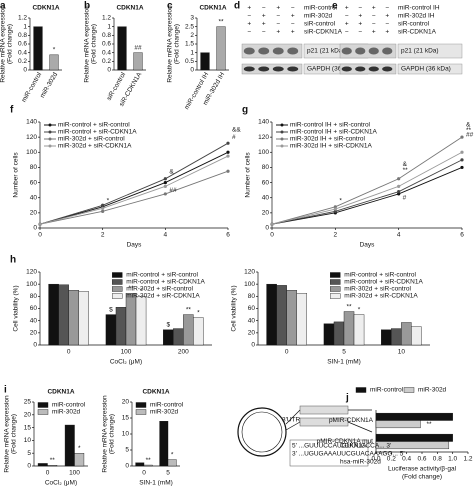 This screenshot has height=495, width=474. I want to click on panel-label: b, so click(87, 6).